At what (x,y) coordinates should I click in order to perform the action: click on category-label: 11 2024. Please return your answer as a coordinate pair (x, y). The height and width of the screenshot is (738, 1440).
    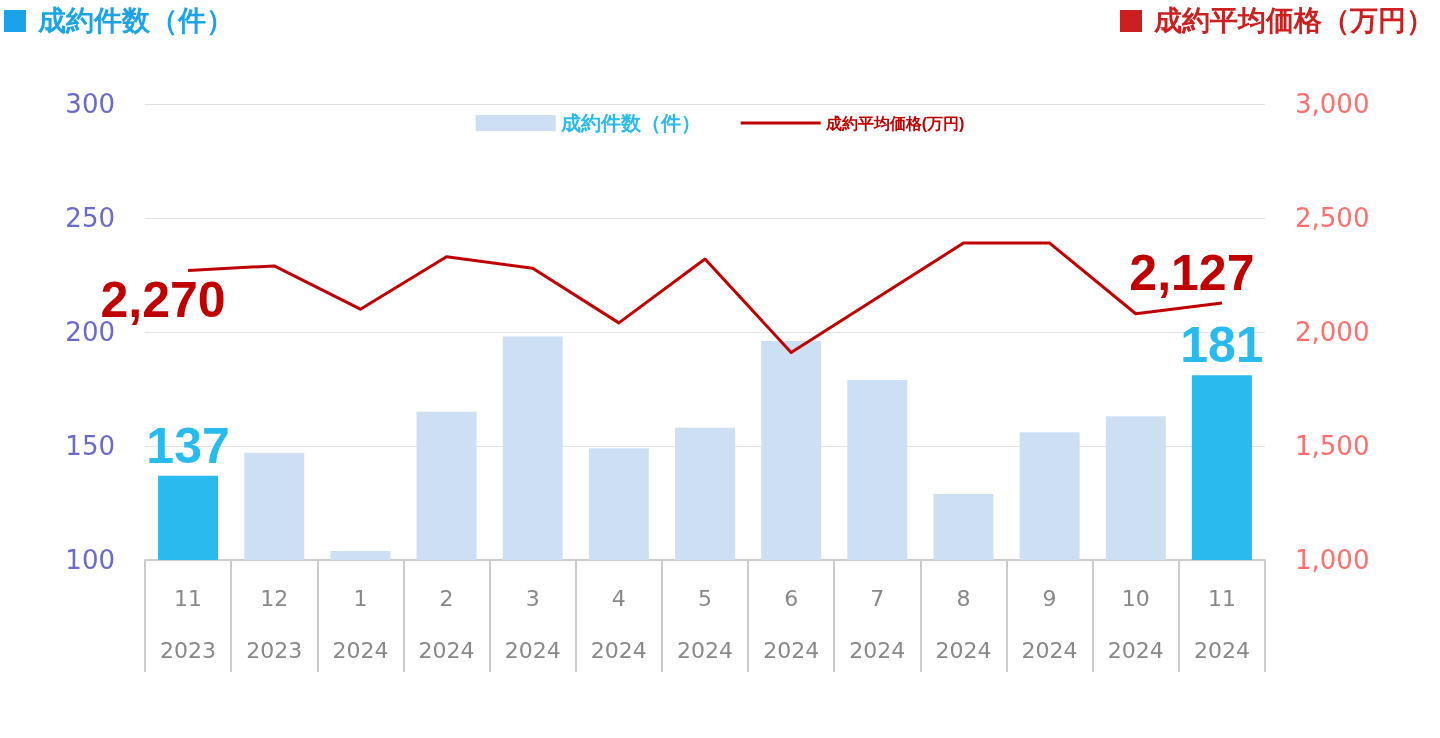
    Looking at the image, I should click on (1221, 624).